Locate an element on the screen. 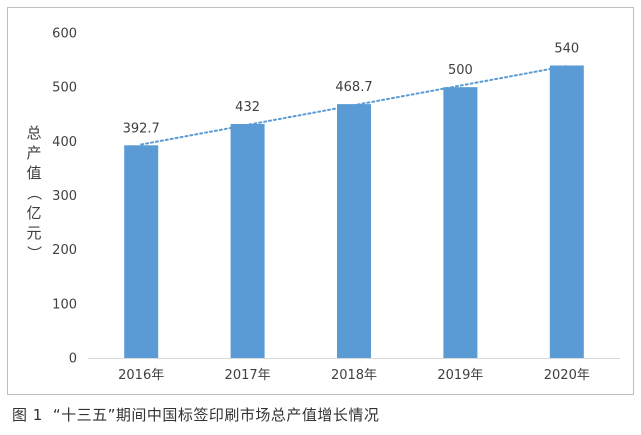 This screenshot has width=641, height=435. x-tick-label: 2016年 is located at coordinates (141, 375).